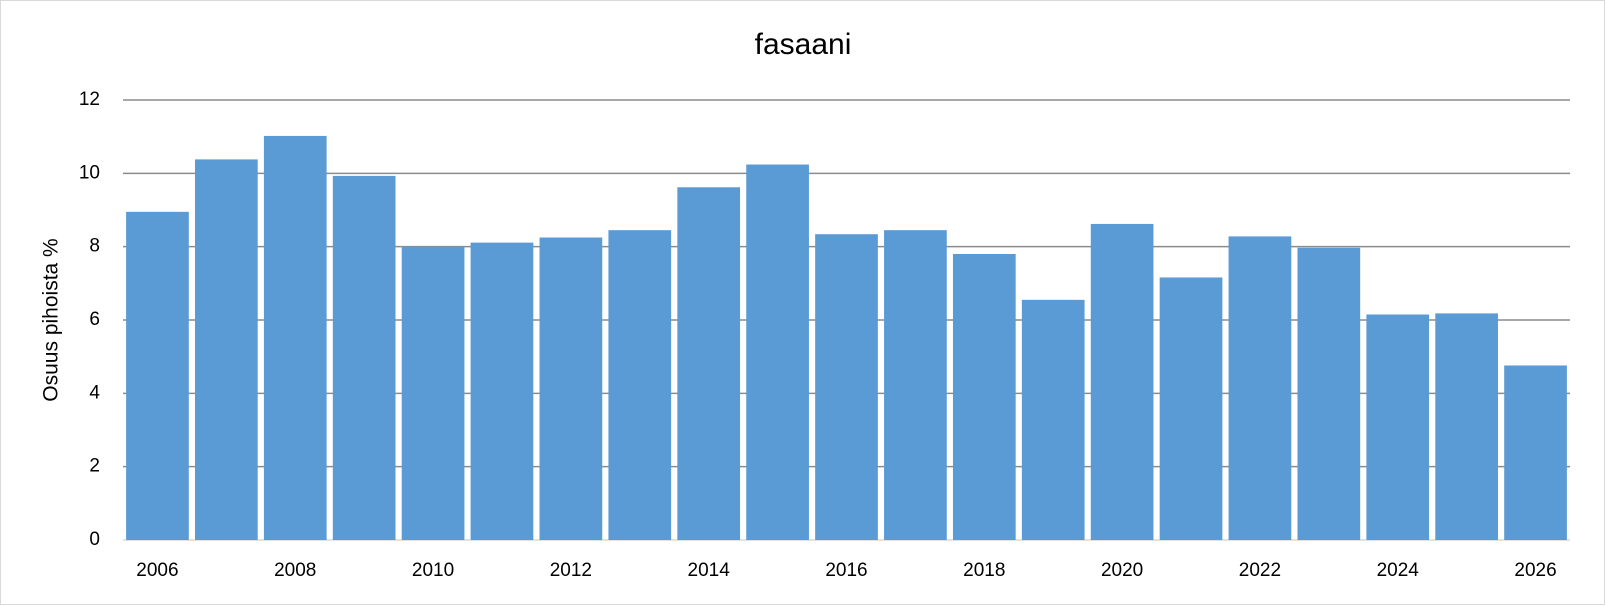 This screenshot has height=606, width=1606. I want to click on x-tick-label: 2012, so click(571, 570).